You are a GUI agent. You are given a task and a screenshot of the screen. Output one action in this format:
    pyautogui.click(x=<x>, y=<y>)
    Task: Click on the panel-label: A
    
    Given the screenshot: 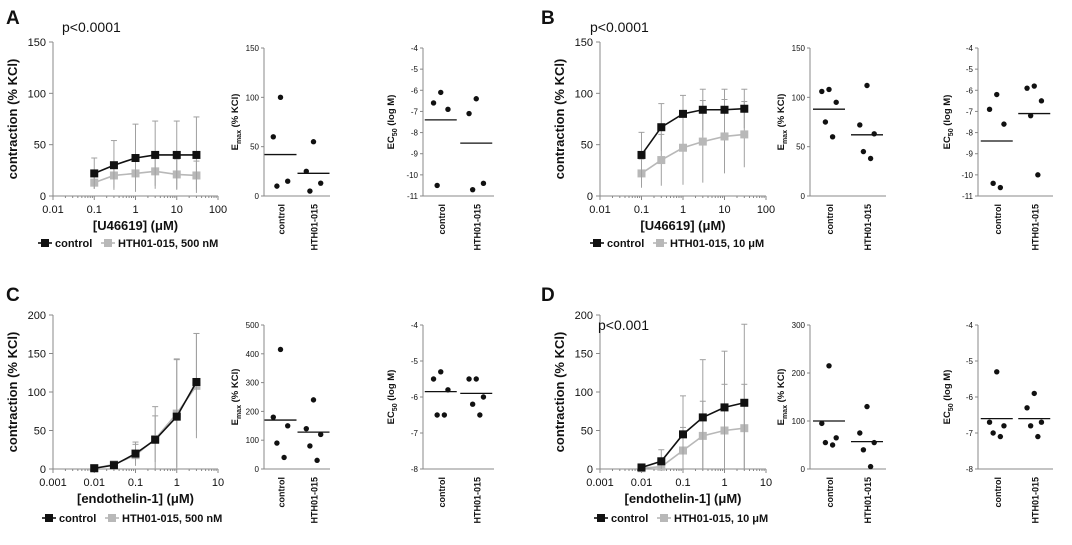 What is the action you would take?
    pyautogui.click(x=13, y=18)
    